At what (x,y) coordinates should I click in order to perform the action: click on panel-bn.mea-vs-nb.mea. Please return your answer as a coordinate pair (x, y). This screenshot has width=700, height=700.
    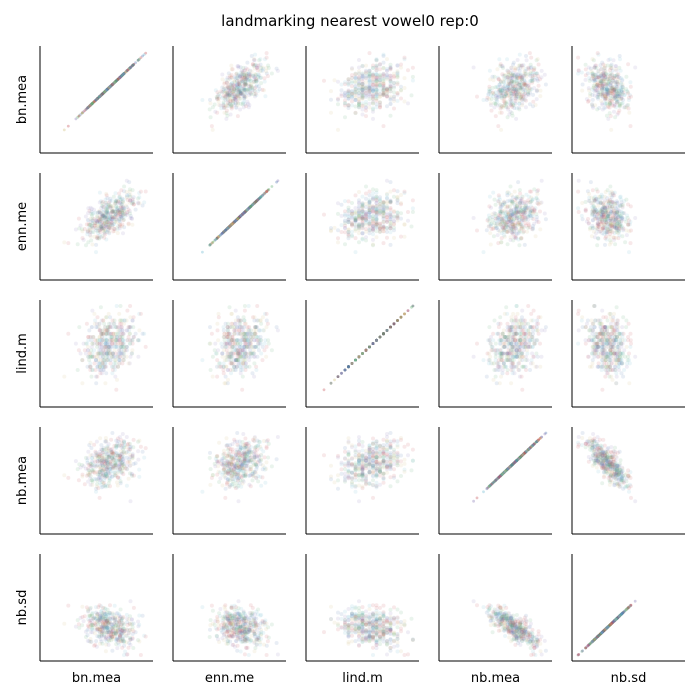
    Looking at the image, I should click on (495, 100).